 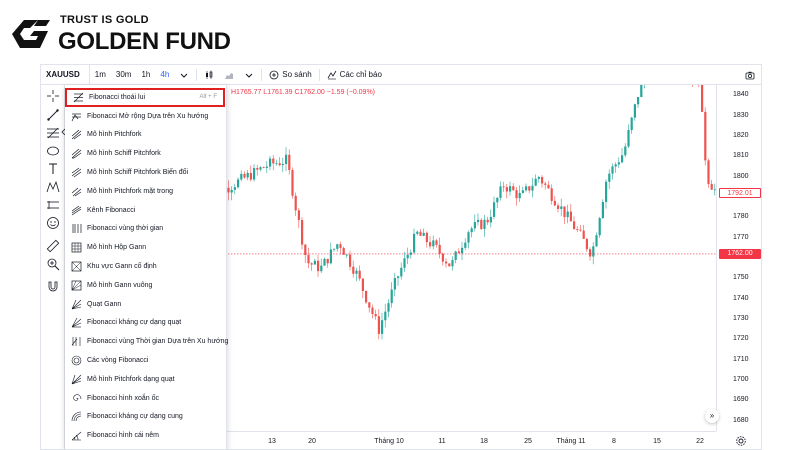 What do you see at coordinates (53, 246) in the screenshot?
I see `ruler-icon` at bounding box center [53, 246].